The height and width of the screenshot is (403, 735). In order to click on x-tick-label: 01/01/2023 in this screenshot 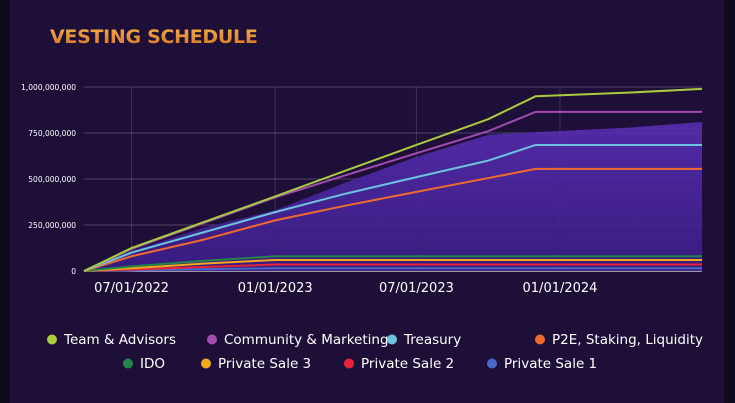, I will do `click(275, 288)`.